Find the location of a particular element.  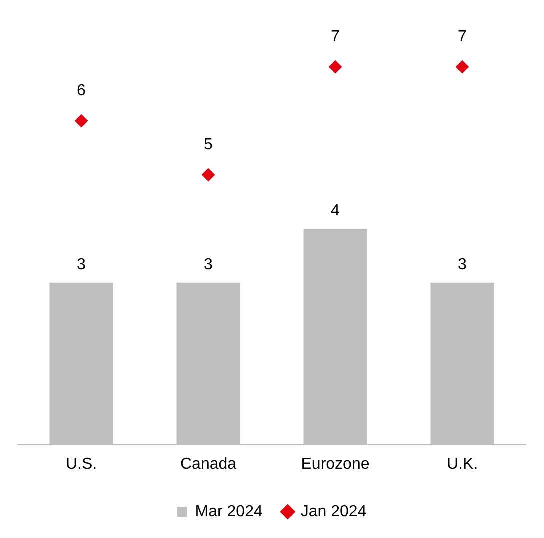

x-tick-label: Eurozone is located at coordinates (335, 464).